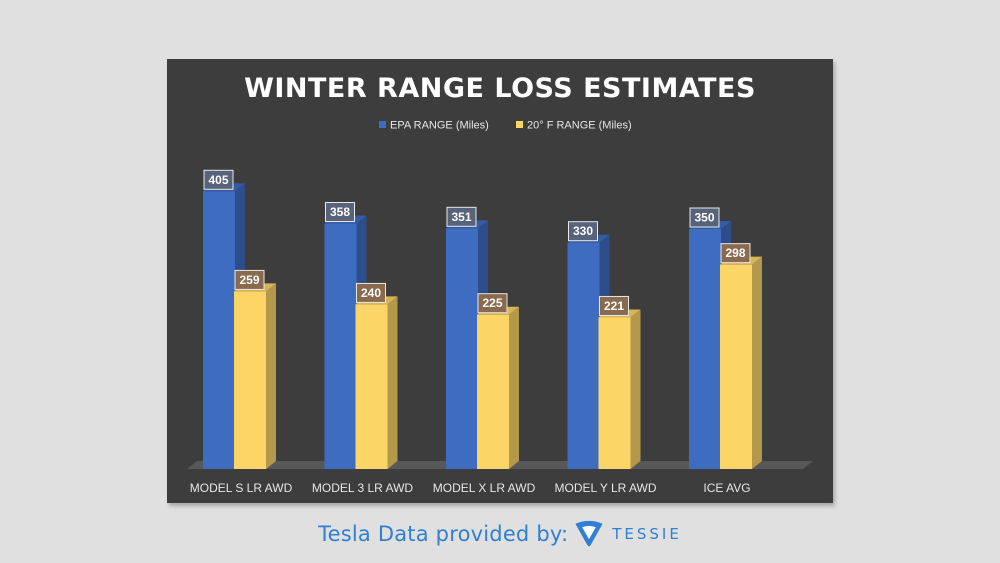 The width and height of the screenshot is (1000, 563). I want to click on category-label: MODEL 3 LR AWD, so click(362, 488).